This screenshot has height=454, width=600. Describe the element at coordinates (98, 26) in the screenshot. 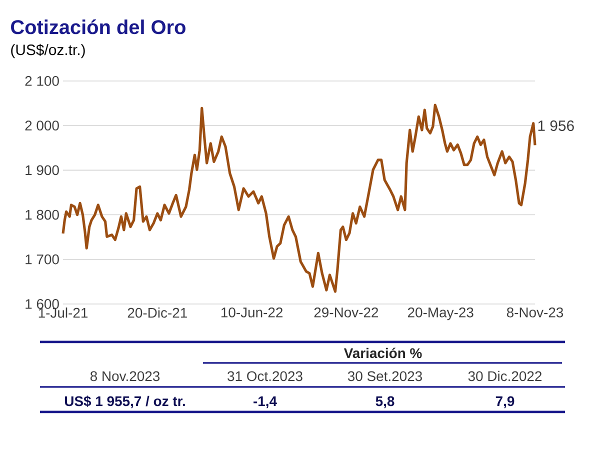

I see `chart-title: Cotización del Oro` at that location.